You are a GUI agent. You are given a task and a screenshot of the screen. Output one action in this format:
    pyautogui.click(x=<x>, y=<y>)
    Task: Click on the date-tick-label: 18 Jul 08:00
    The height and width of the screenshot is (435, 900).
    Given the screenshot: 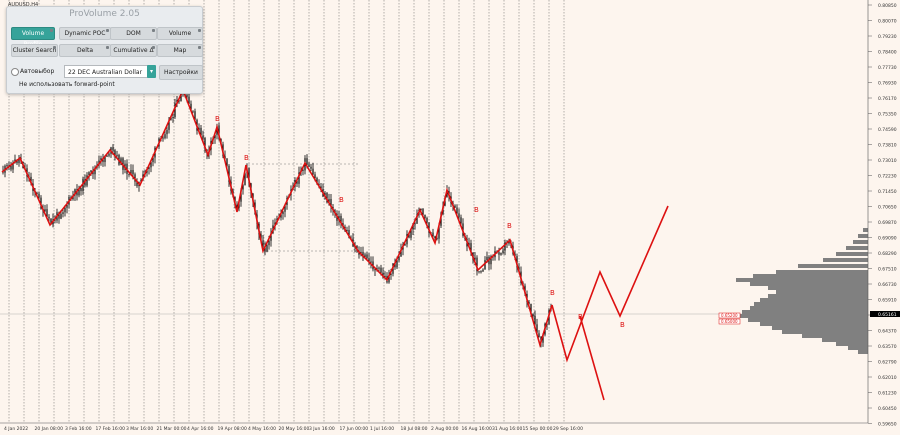 What is the action you would take?
    pyautogui.click(x=414, y=429)
    